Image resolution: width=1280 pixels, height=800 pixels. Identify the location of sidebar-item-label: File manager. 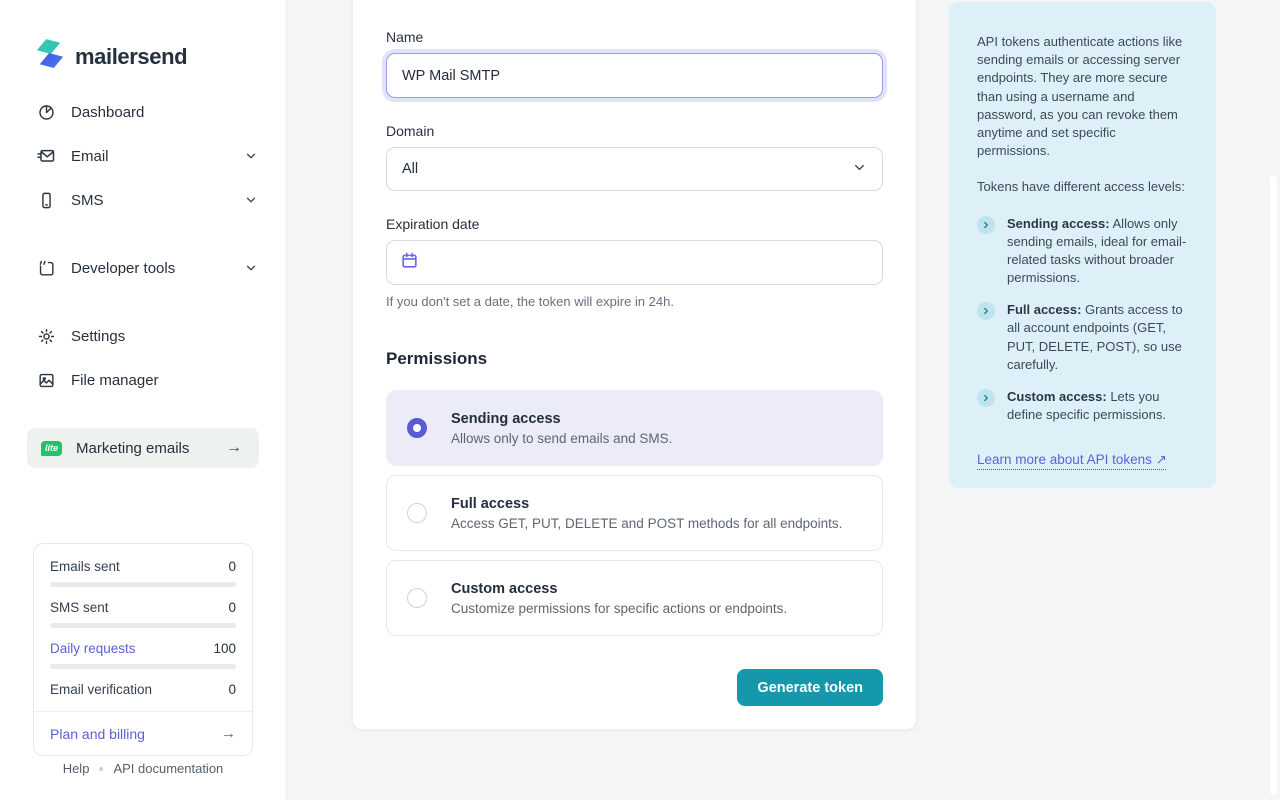
(115, 380).